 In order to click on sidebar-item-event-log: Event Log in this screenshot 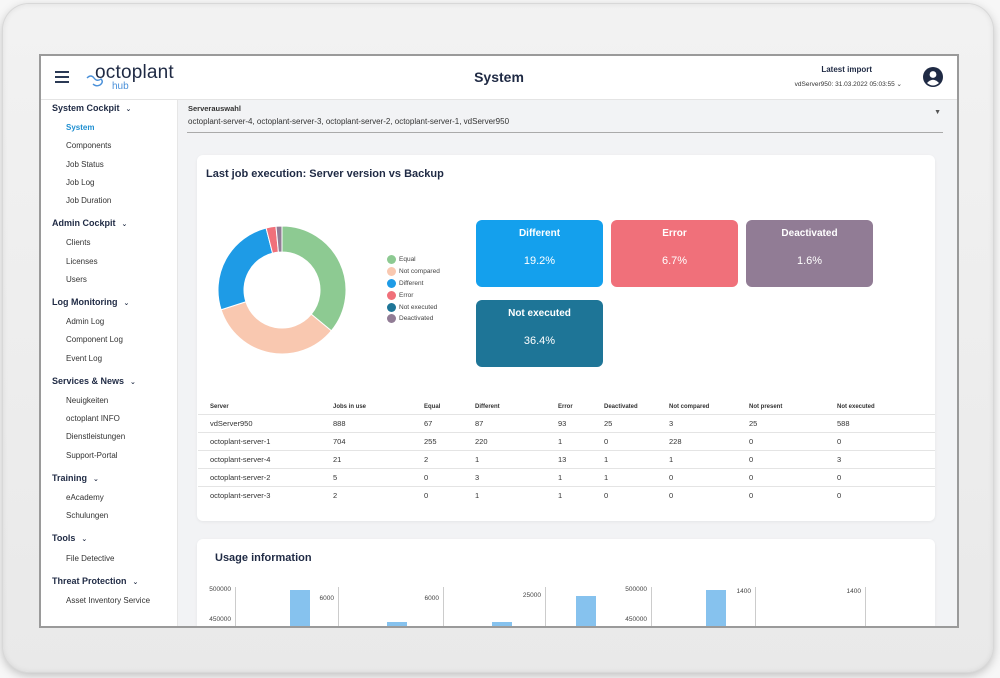, I will do `click(84, 358)`.